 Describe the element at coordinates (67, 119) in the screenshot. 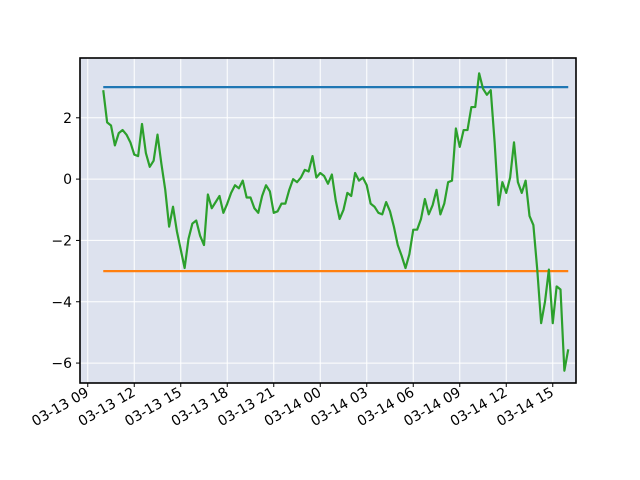

I see `y-tick-label: 2` at that location.